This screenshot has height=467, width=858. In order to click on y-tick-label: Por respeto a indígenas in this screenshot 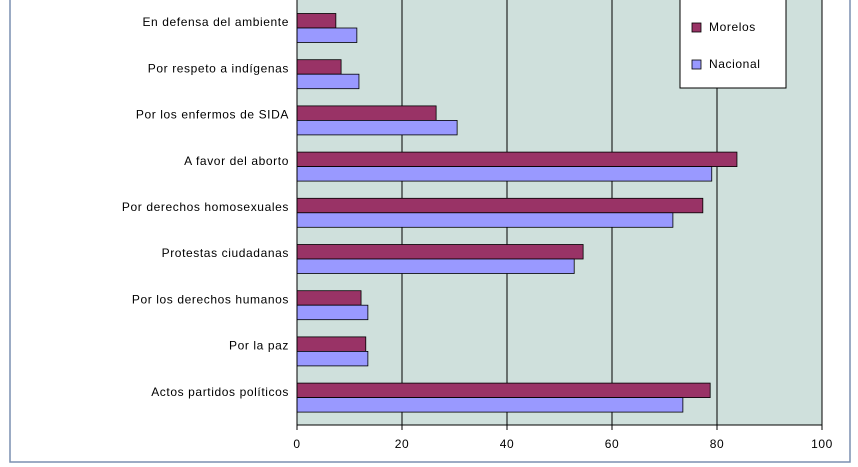, I will do `click(218, 68)`.